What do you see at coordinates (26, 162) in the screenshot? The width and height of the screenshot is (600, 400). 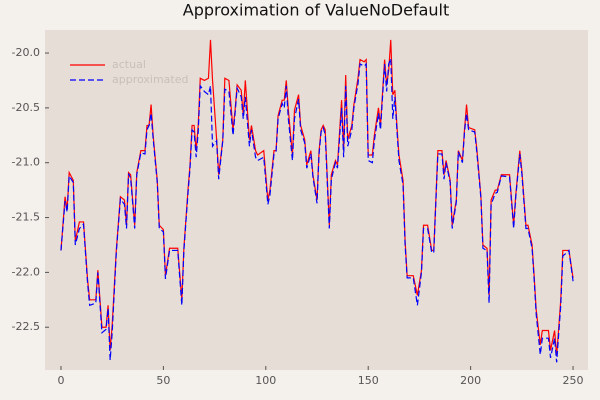 I see `y-tick-label: -21.0` at bounding box center [26, 162].